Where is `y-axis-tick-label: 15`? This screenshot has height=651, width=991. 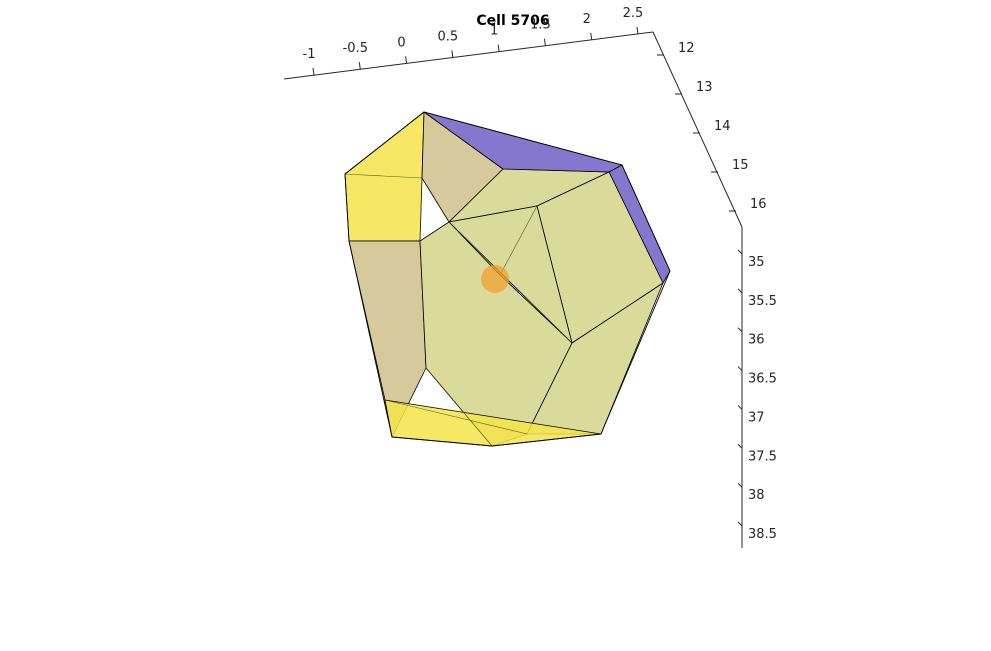
y-axis-tick-label: 15 is located at coordinates (740, 165).